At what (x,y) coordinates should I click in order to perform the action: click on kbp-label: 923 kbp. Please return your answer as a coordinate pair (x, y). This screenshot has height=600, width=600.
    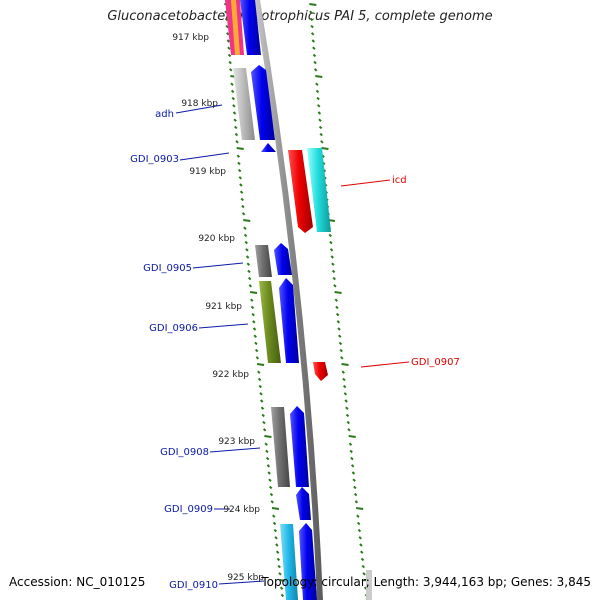
    Looking at the image, I should click on (236, 442).